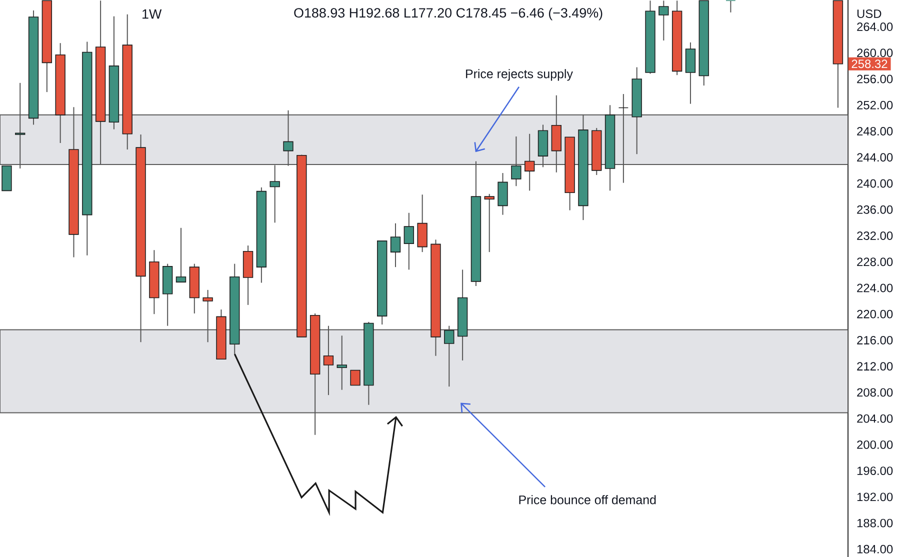 Image resolution: width=900 pixels, height=557 pixels. I want to click on text: O188.93 H192.68 L177.20 C178.45 −6.46 (−3.49%), so click(448, 14).